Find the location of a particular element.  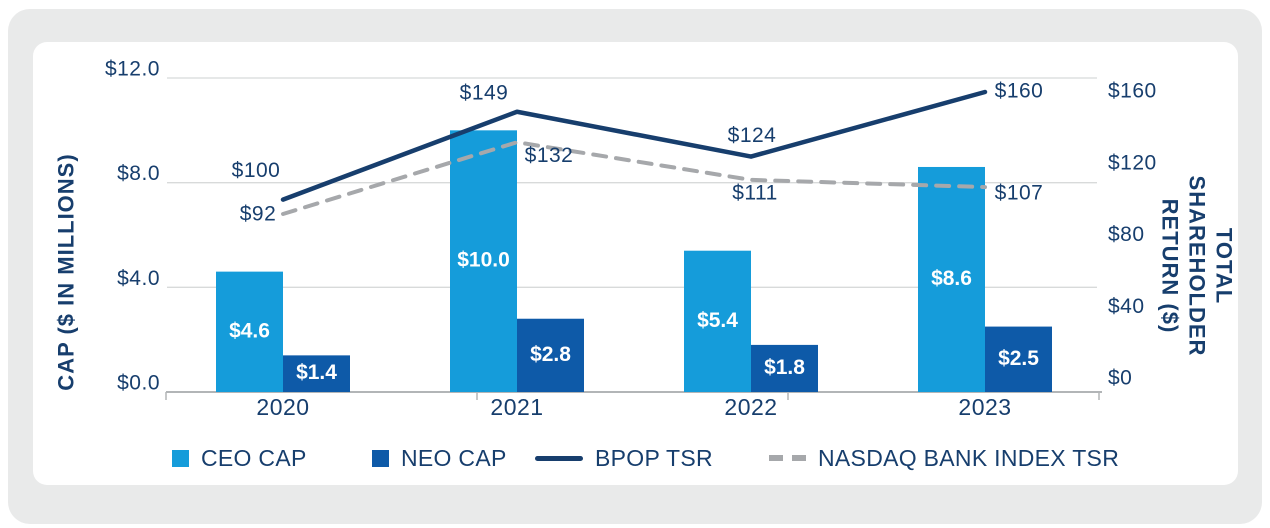

line-value-label: $107 is located at coordinates (1019, 193).